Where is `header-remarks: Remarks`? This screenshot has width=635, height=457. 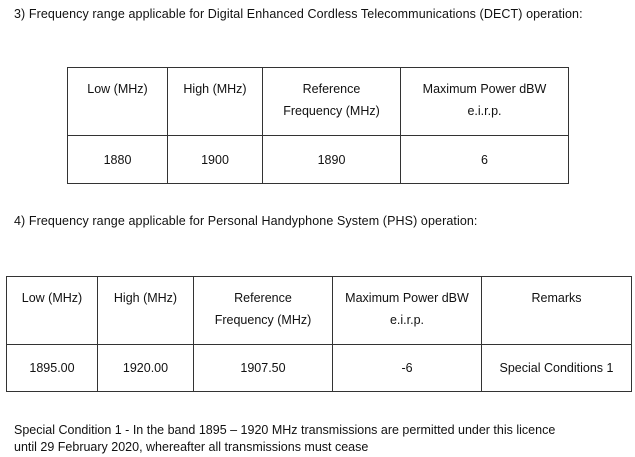
header-remarks: Remarks is located at coordinates (556, 310).